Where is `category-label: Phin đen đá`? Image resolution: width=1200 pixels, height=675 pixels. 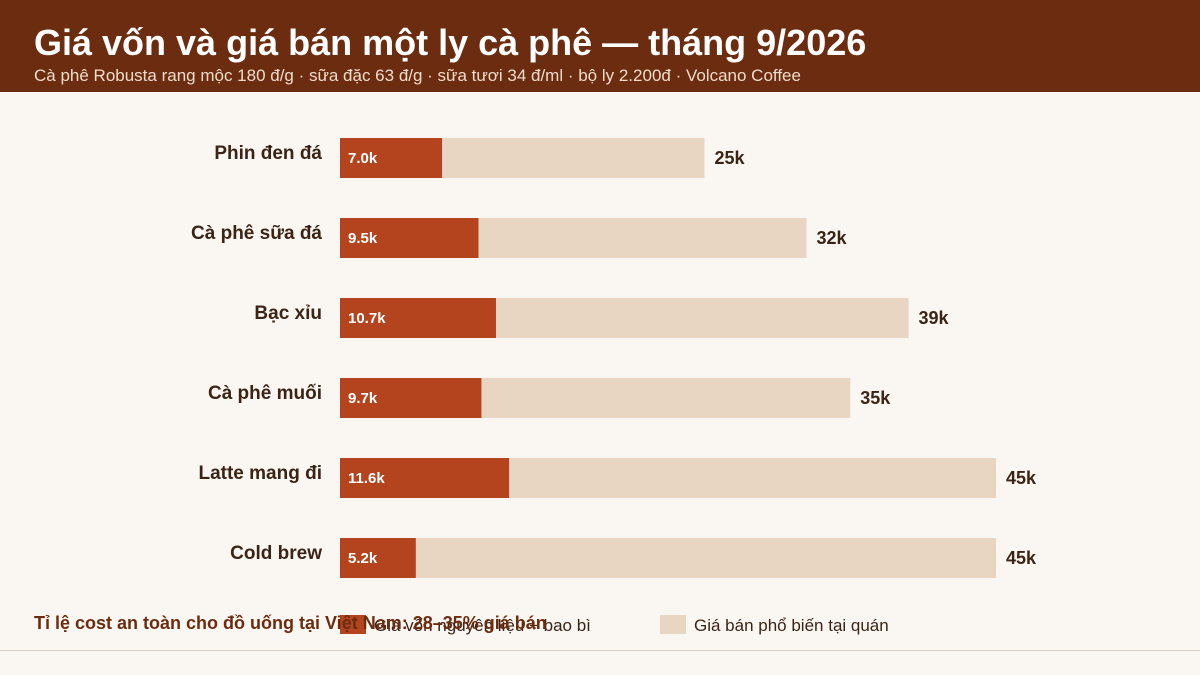 category-label: Phin đen đá is located at coordinates (268, 153).